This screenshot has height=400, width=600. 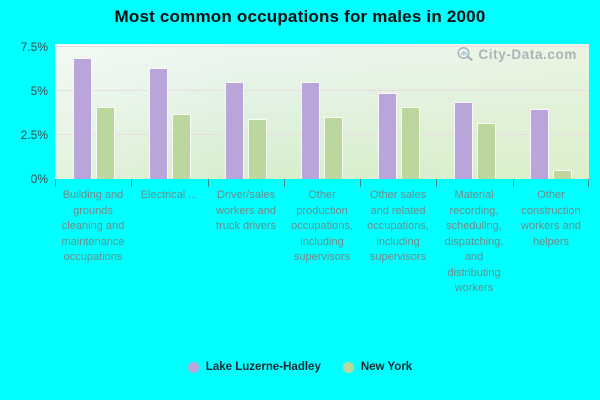 I want to click on bar-series1-cat7, so click(x=539, y=144).